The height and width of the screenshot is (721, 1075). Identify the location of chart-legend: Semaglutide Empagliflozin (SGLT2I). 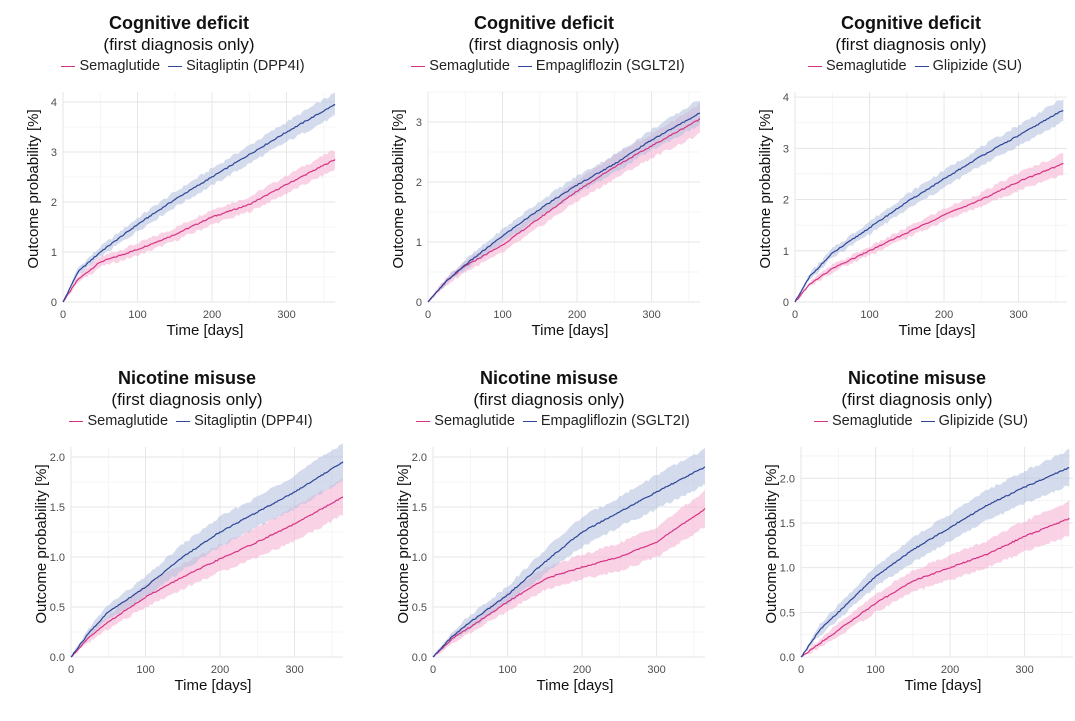
(544, 66).